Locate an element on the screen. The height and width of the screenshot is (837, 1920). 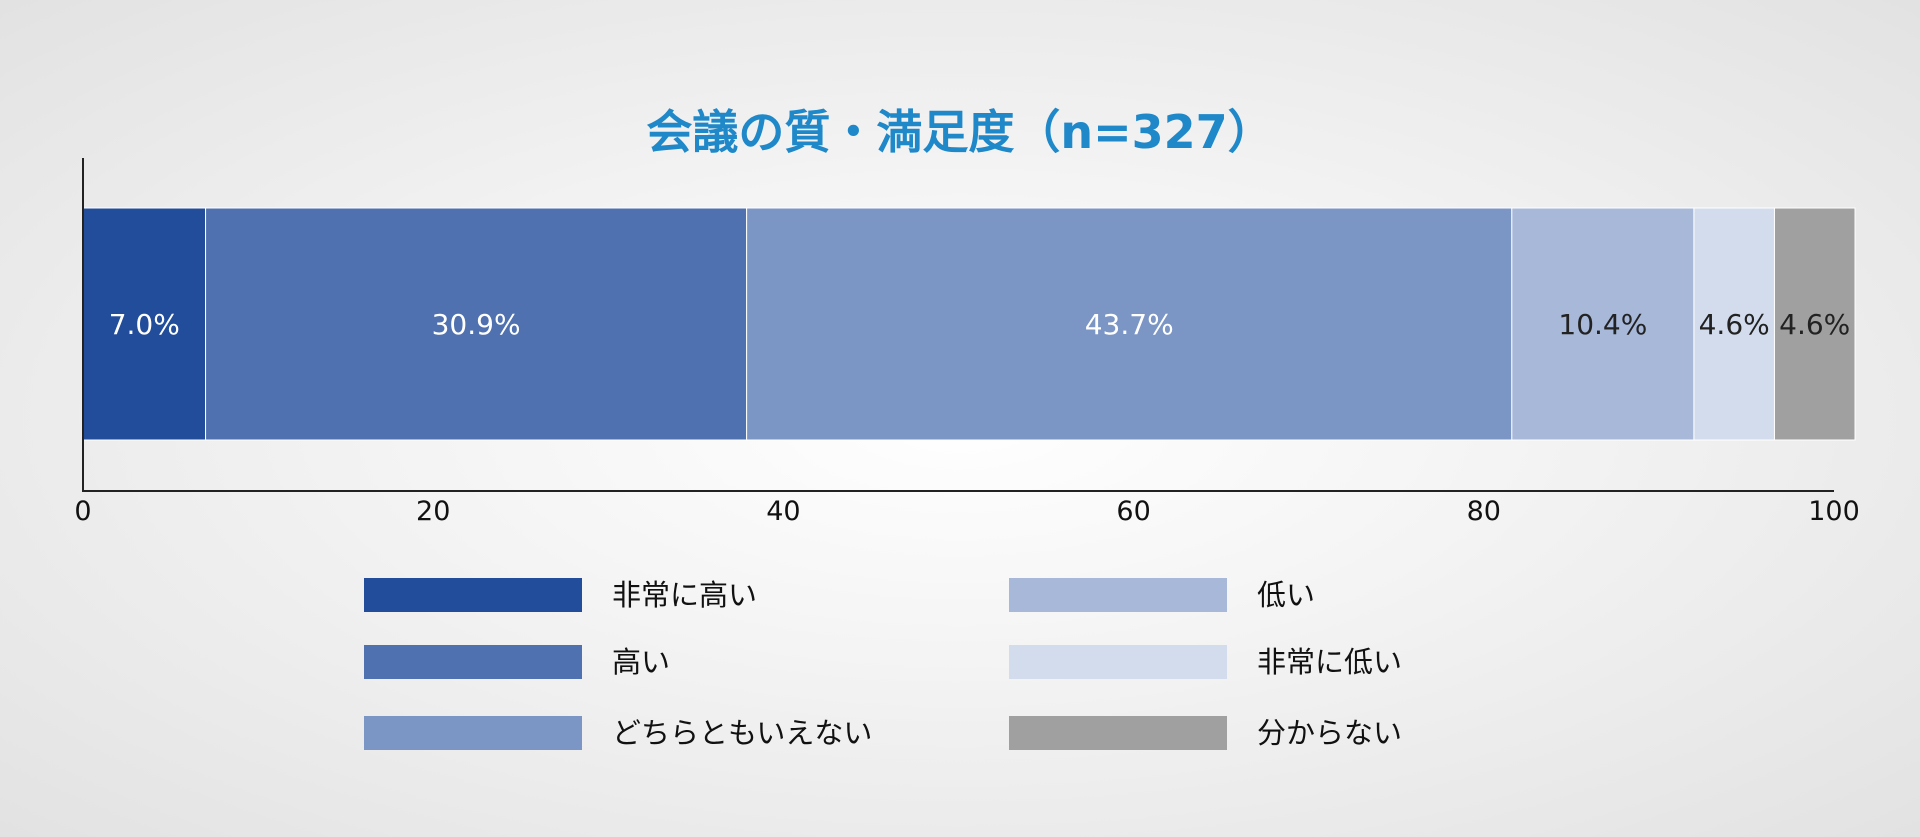
x-tick-label-3: 60 is located at coordinates (1133, 511).